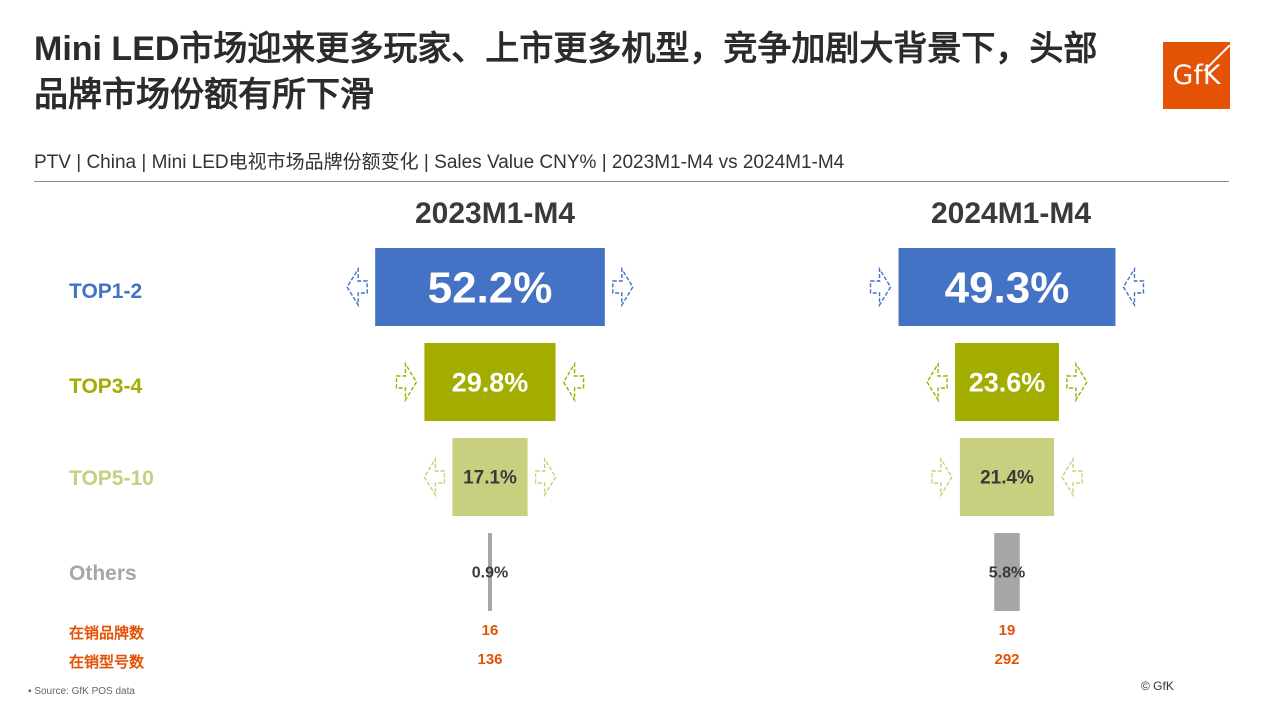 The height and width of the screenshot is (713, 1269). What do you see at coordinates (106, 291) in the screenshot?
I see `row-label-top1-2: TOP1-2` at bounding box center [106, 291].